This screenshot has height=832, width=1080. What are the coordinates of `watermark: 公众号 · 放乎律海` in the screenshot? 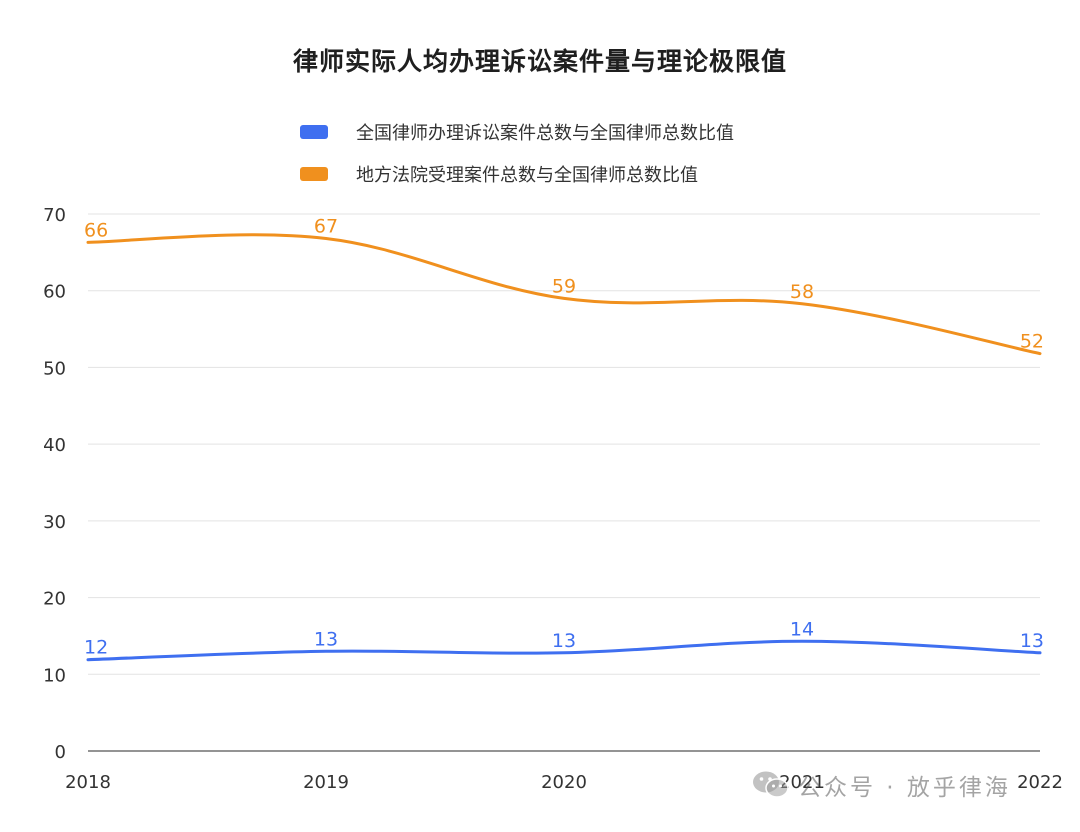 It's located at (881, 785).